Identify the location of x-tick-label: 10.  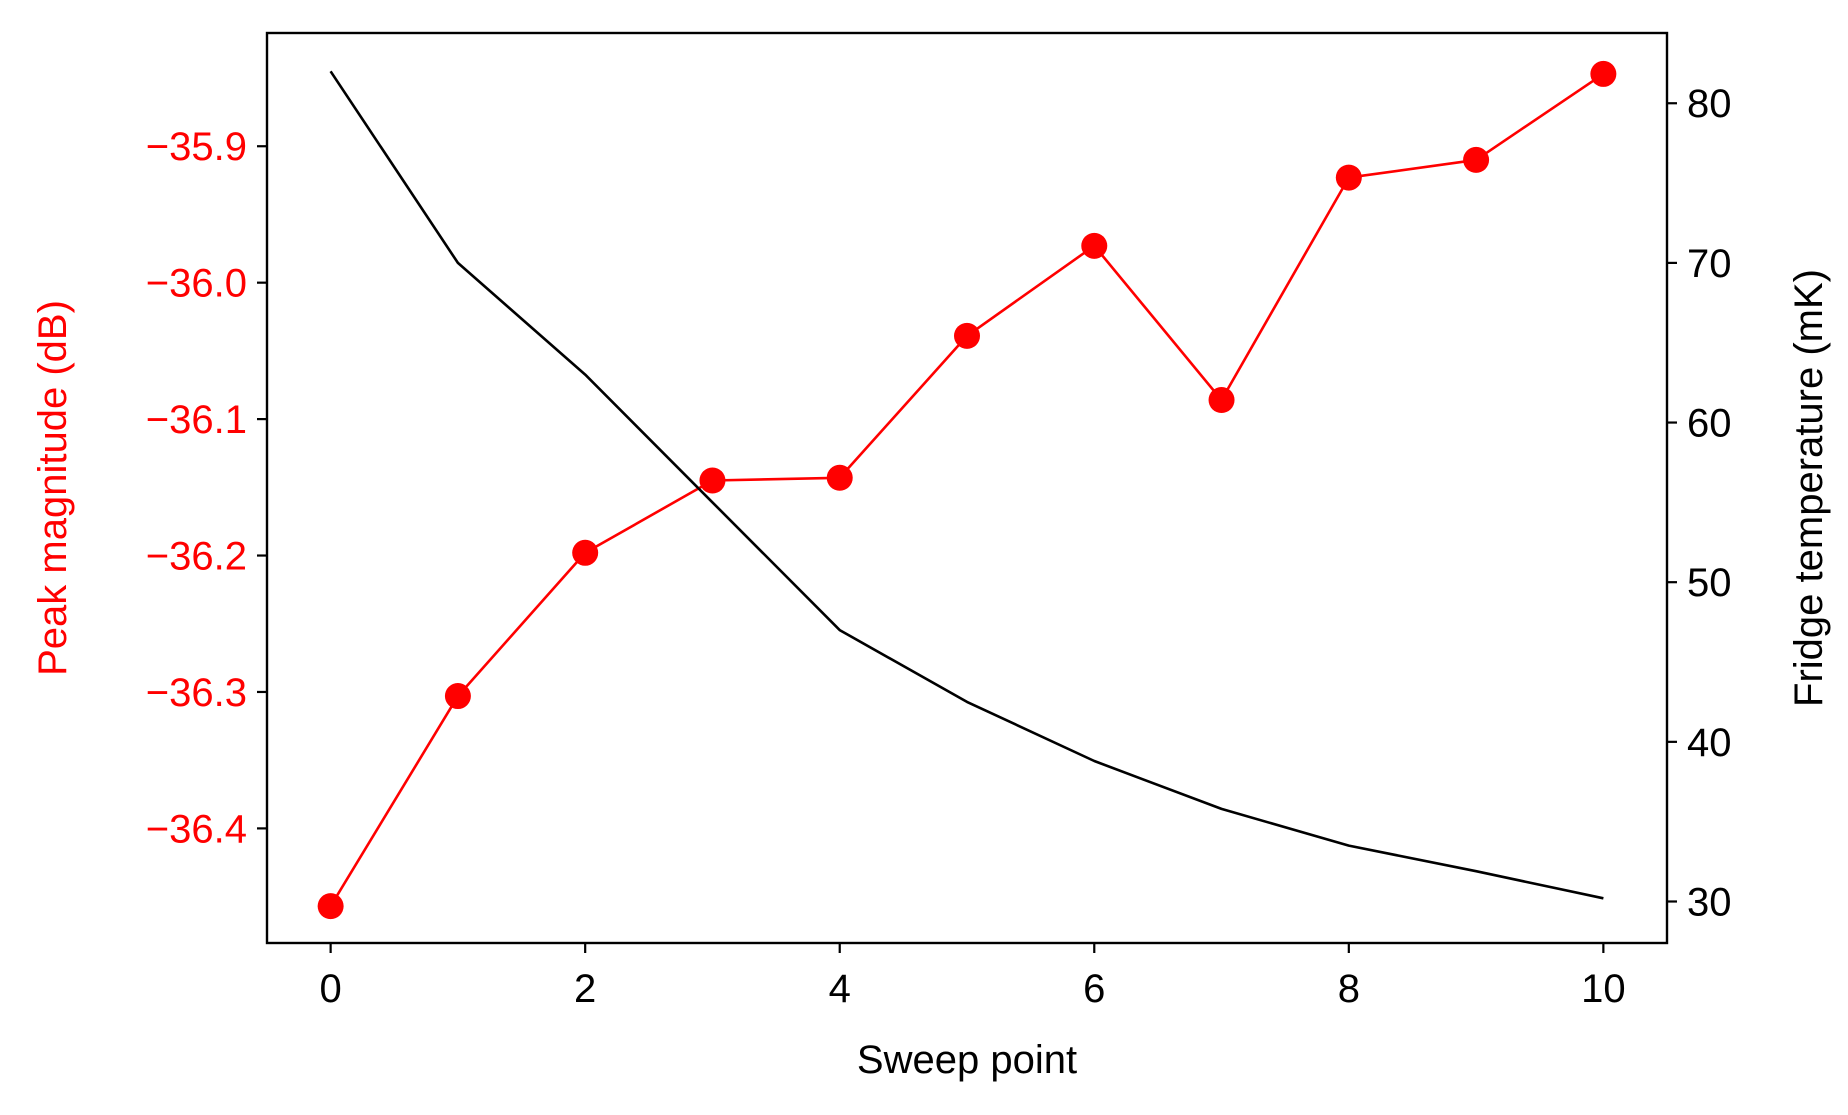
(1603, 989).